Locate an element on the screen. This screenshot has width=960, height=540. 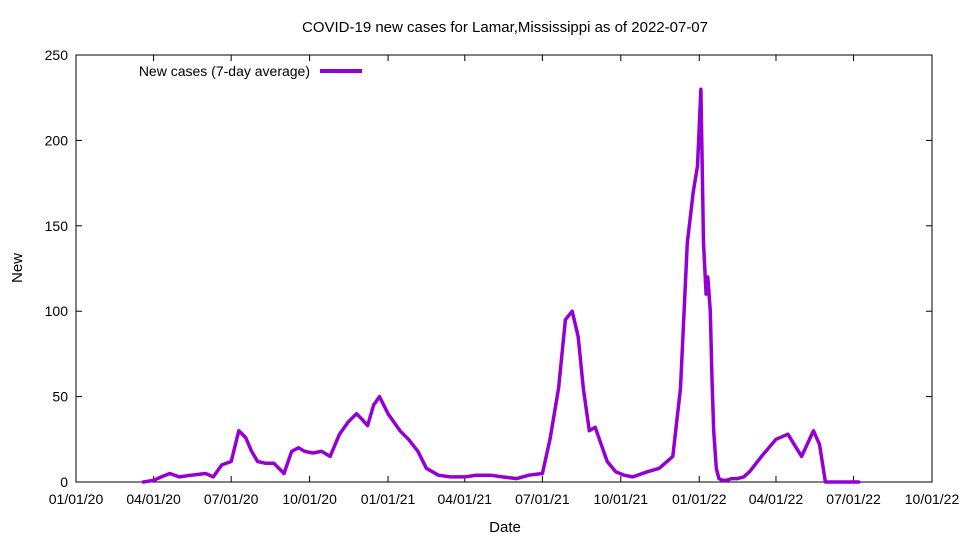
x-tick-label: 04/01/22 is located at coordinates (776, 499).